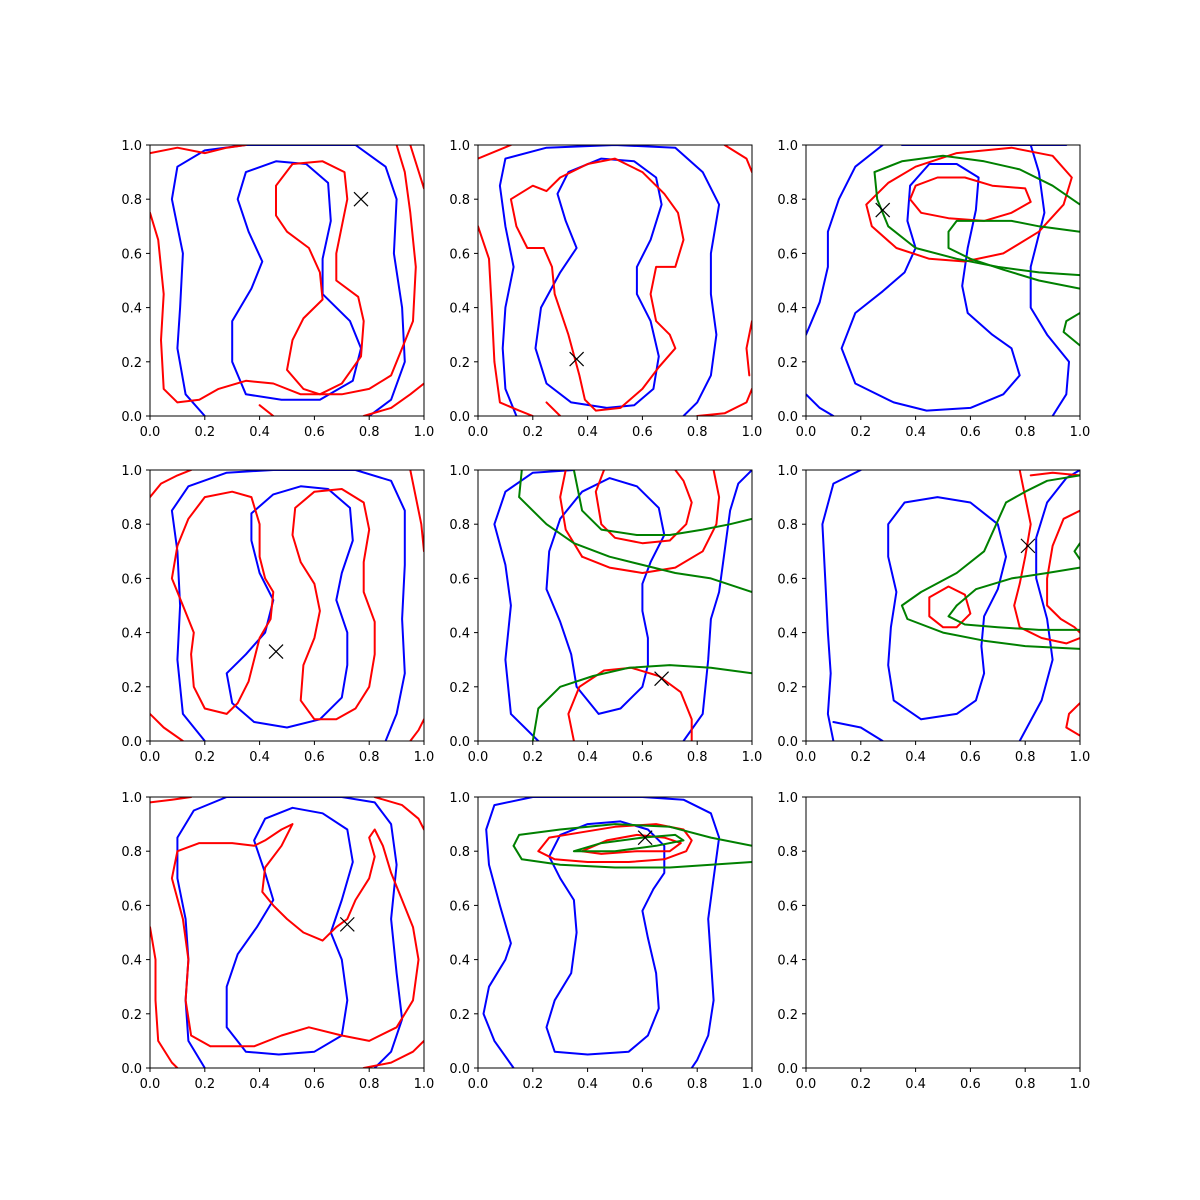 This screenshot has width=1200, height=1200. Describe the element at coordinates (933, 289) in the screenshot. I see `subplot-row1-col3: 0.0 0.2 0.4 0.6 0.8 1.0 0.0 0.2 0.4 0.6 0.8 1.0` at that location.